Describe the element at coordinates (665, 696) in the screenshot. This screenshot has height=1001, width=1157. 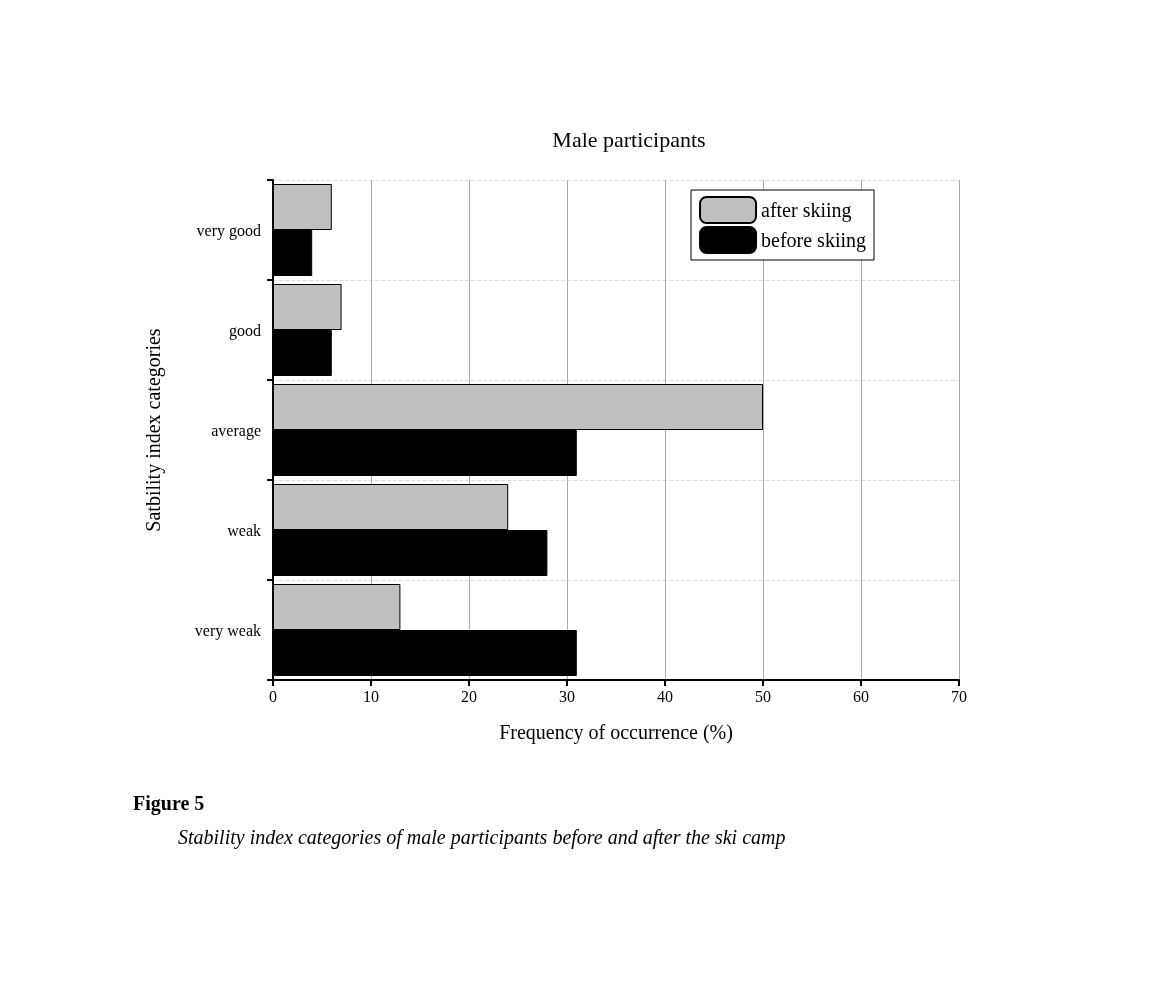
I see `x-tick-label: 40` at that location.